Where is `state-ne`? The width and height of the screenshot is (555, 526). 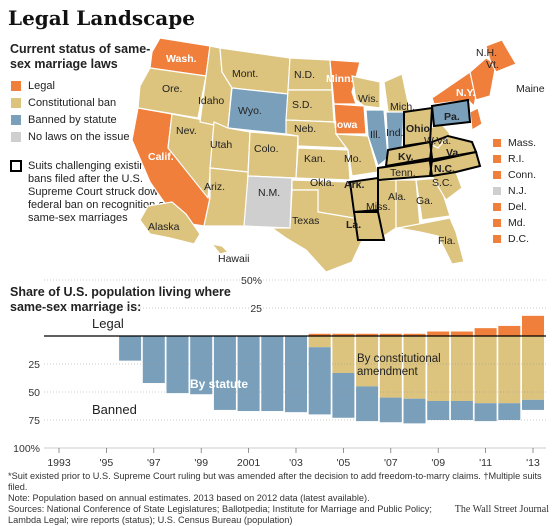
state-ne is located at coordinates (316, 134).